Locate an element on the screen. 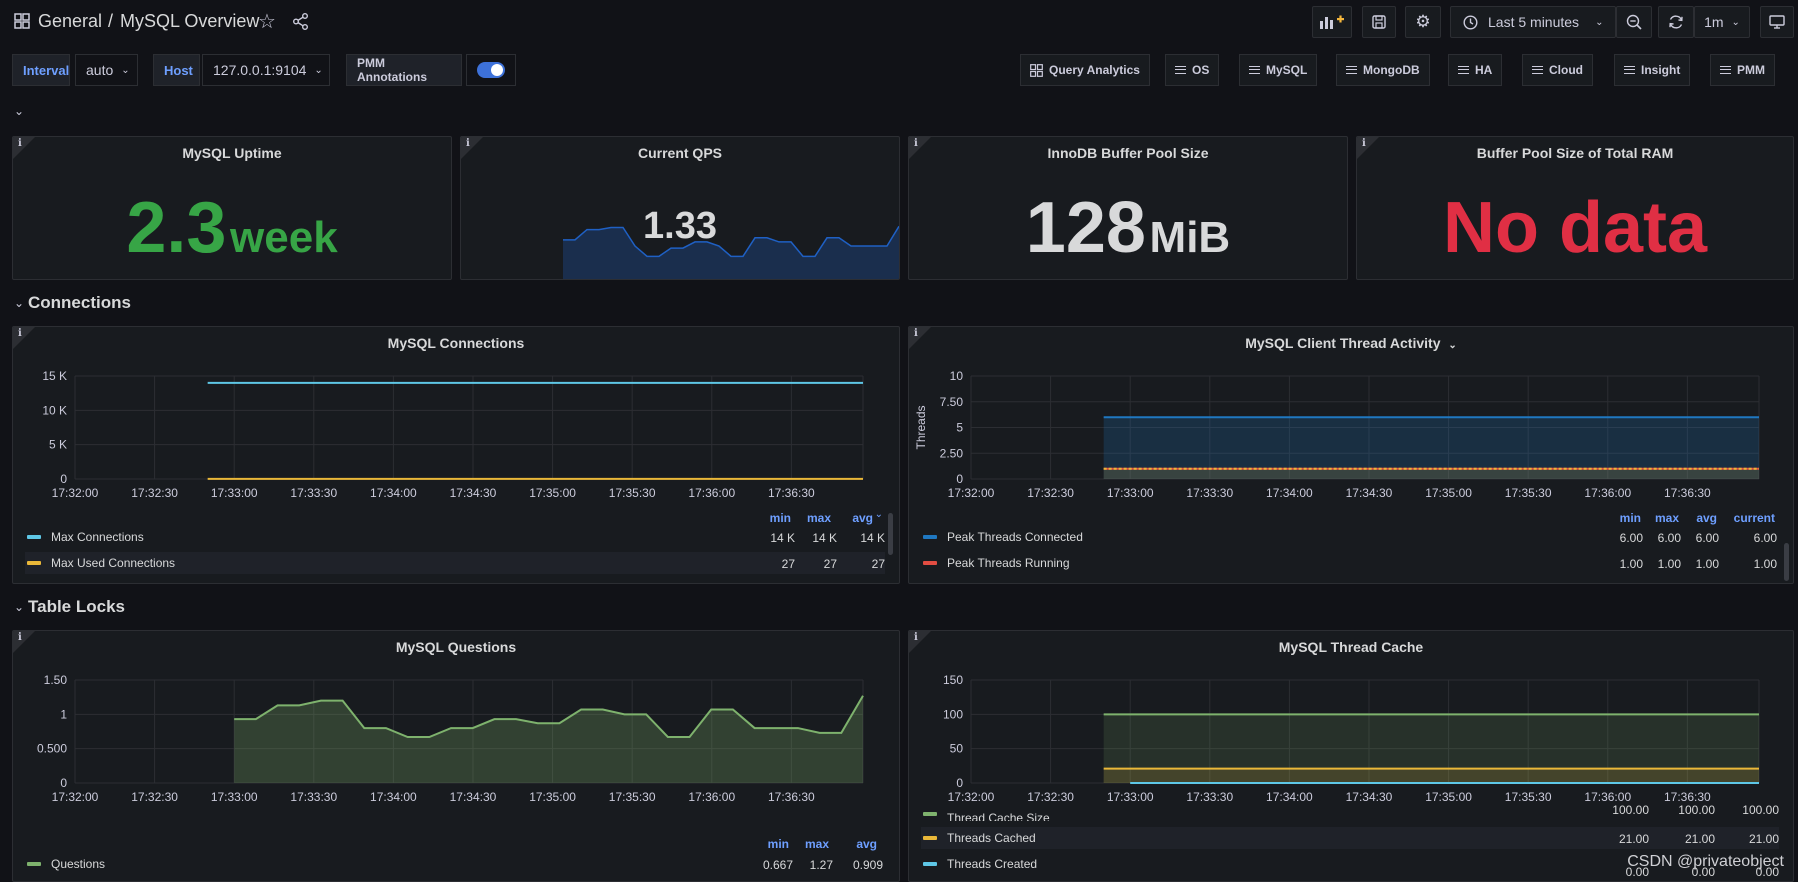 The width and height of the screenshot is (1798, 882). legend-item: Peak Threads Connected is located at coordinates (1350, 537).